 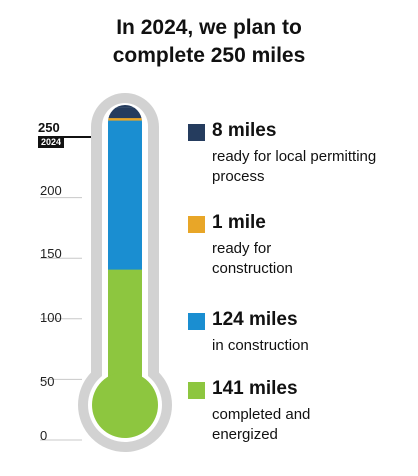 I want to click on legend-value: 124 miles, so click(x=255, y=319).